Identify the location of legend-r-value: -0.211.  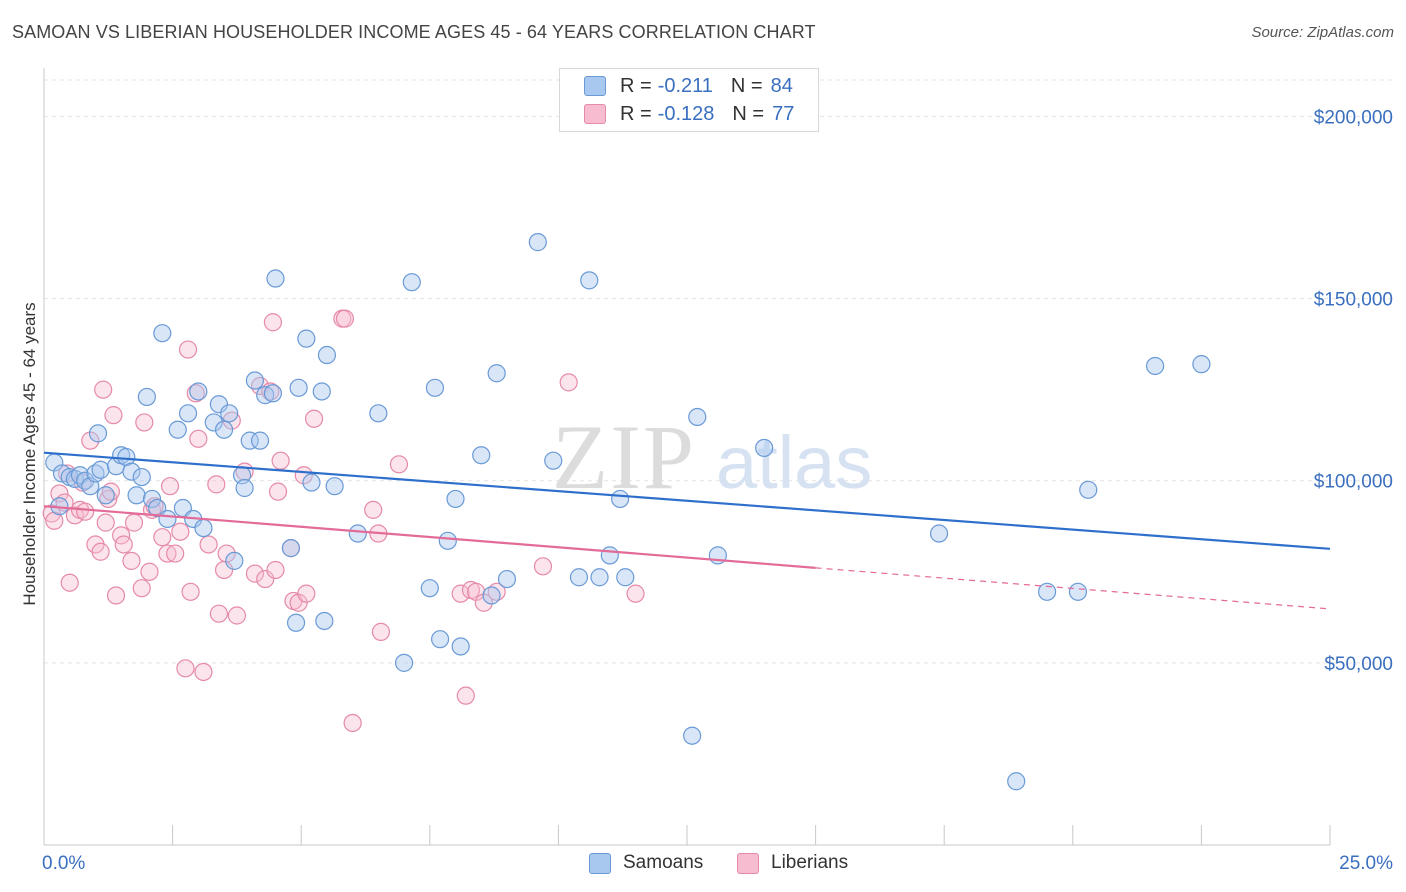
(685, 85).